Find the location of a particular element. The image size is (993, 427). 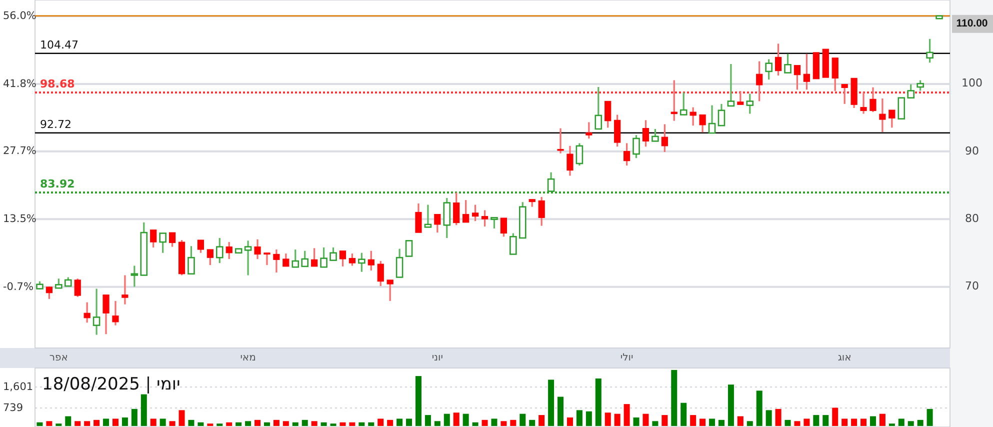

y-tick-label: 56.0% is located at coordinates (19, 16).